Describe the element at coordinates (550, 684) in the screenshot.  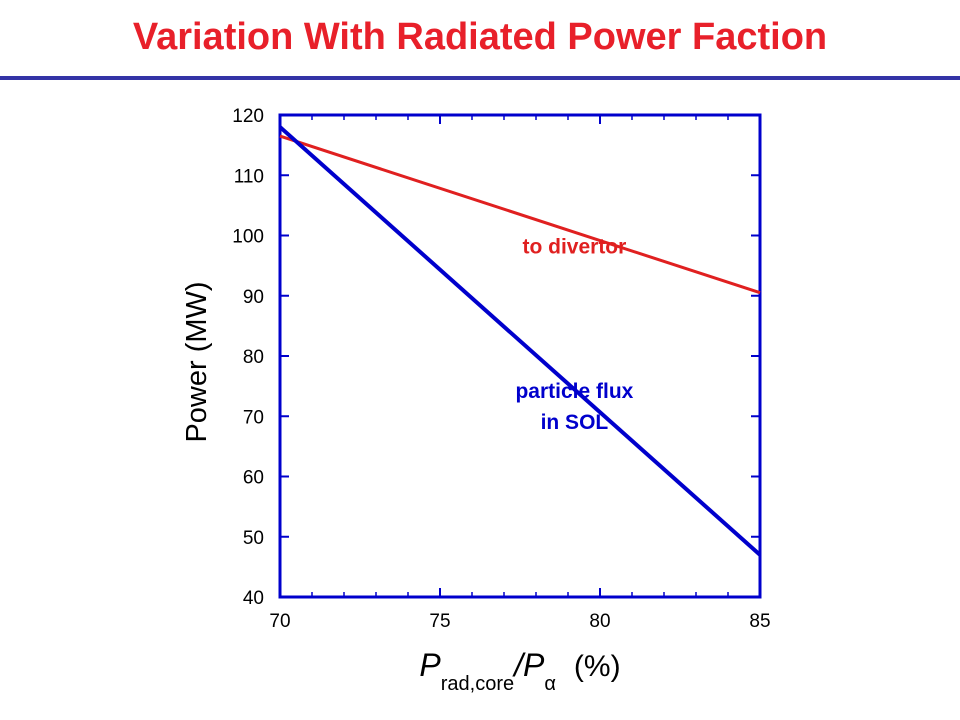
I see `x-axis-title-sub2: α` at that location.